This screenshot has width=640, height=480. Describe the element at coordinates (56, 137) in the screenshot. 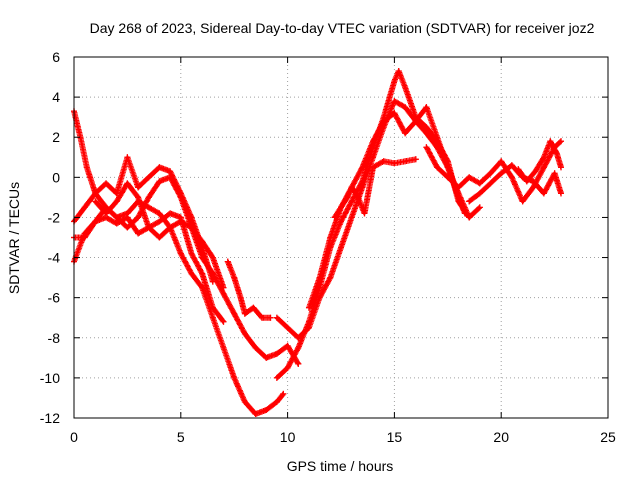

I see `y-tick-label: 2` at that location.